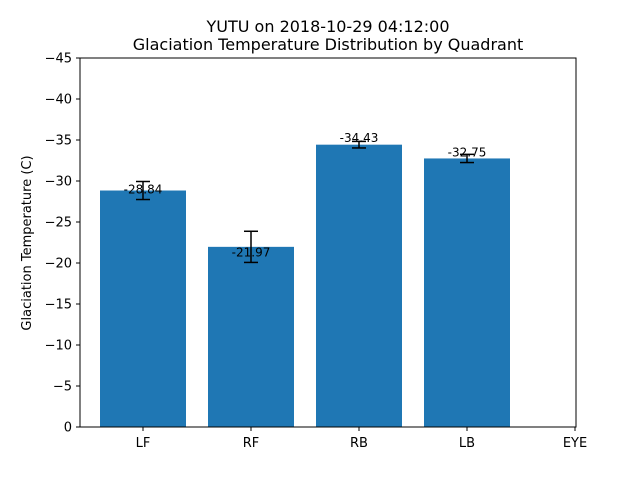 This screenshot has height=480, width=640. What do you see at coordinates (68, 428) in the screenshot?
I see `y-tick-label: 0` at bounding box center [68, 428].